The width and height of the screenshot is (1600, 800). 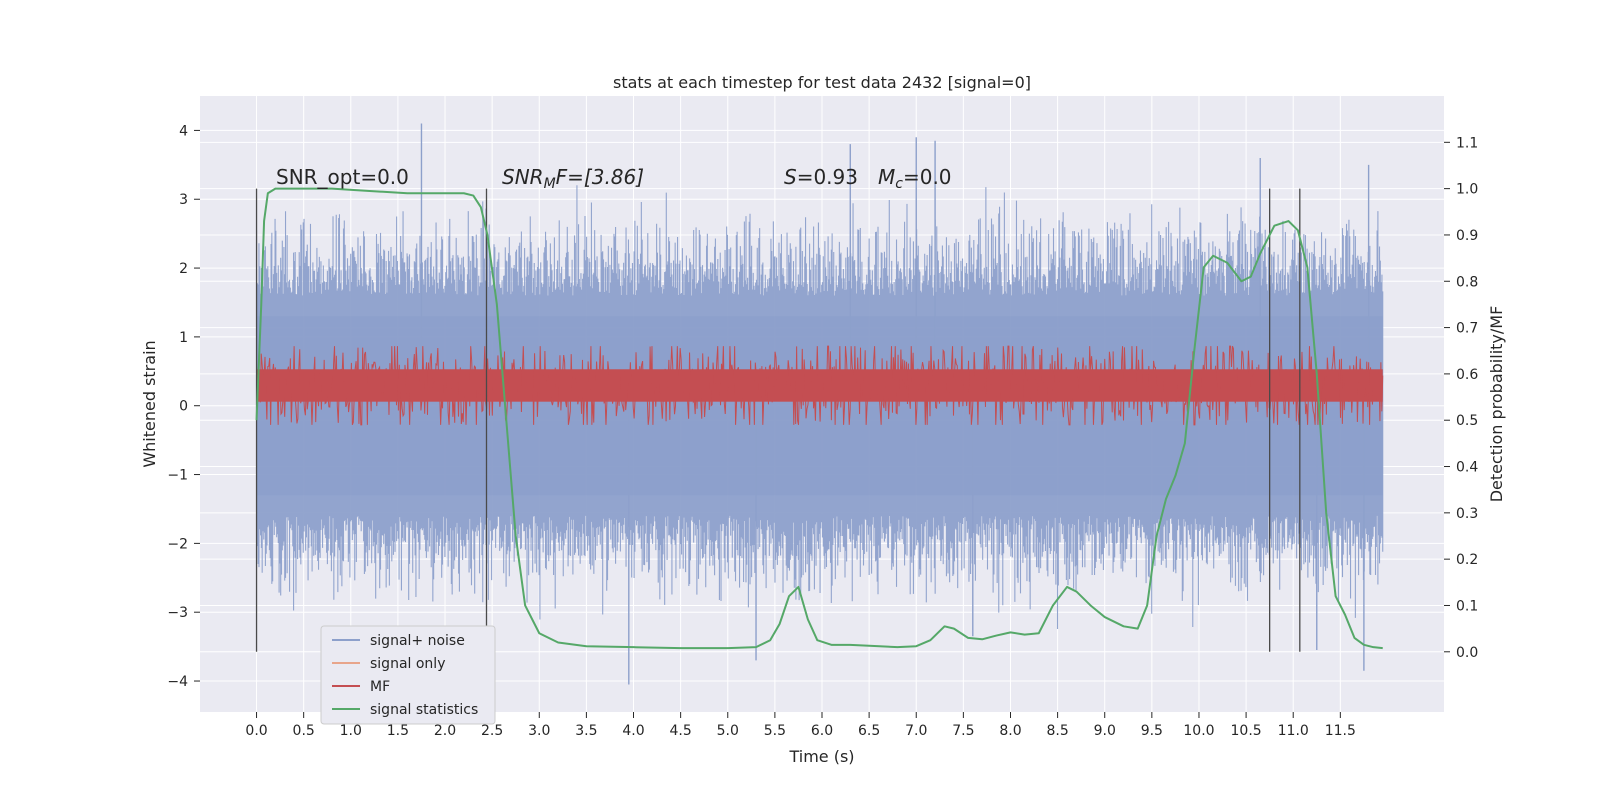 I want to click on annotation-snr-mf-sub: M, so click(x=550, y=184).